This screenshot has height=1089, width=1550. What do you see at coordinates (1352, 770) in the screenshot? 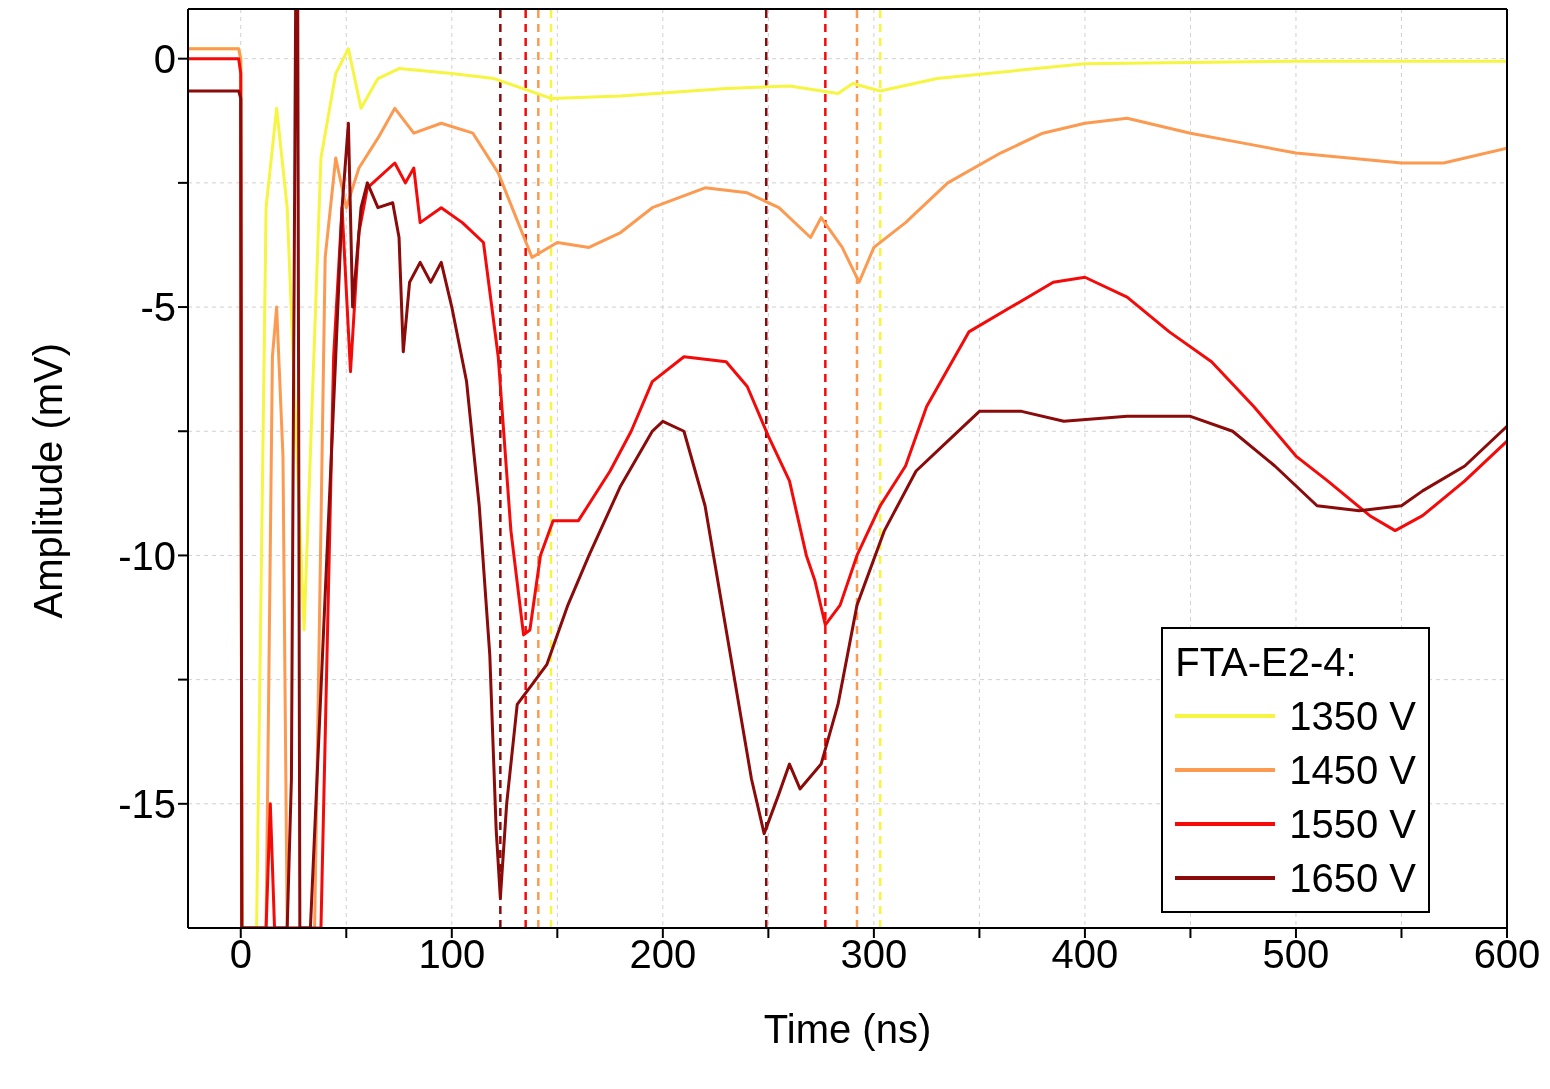
I see `legend-label: 1450 V` at bounding box center [1352, 770].